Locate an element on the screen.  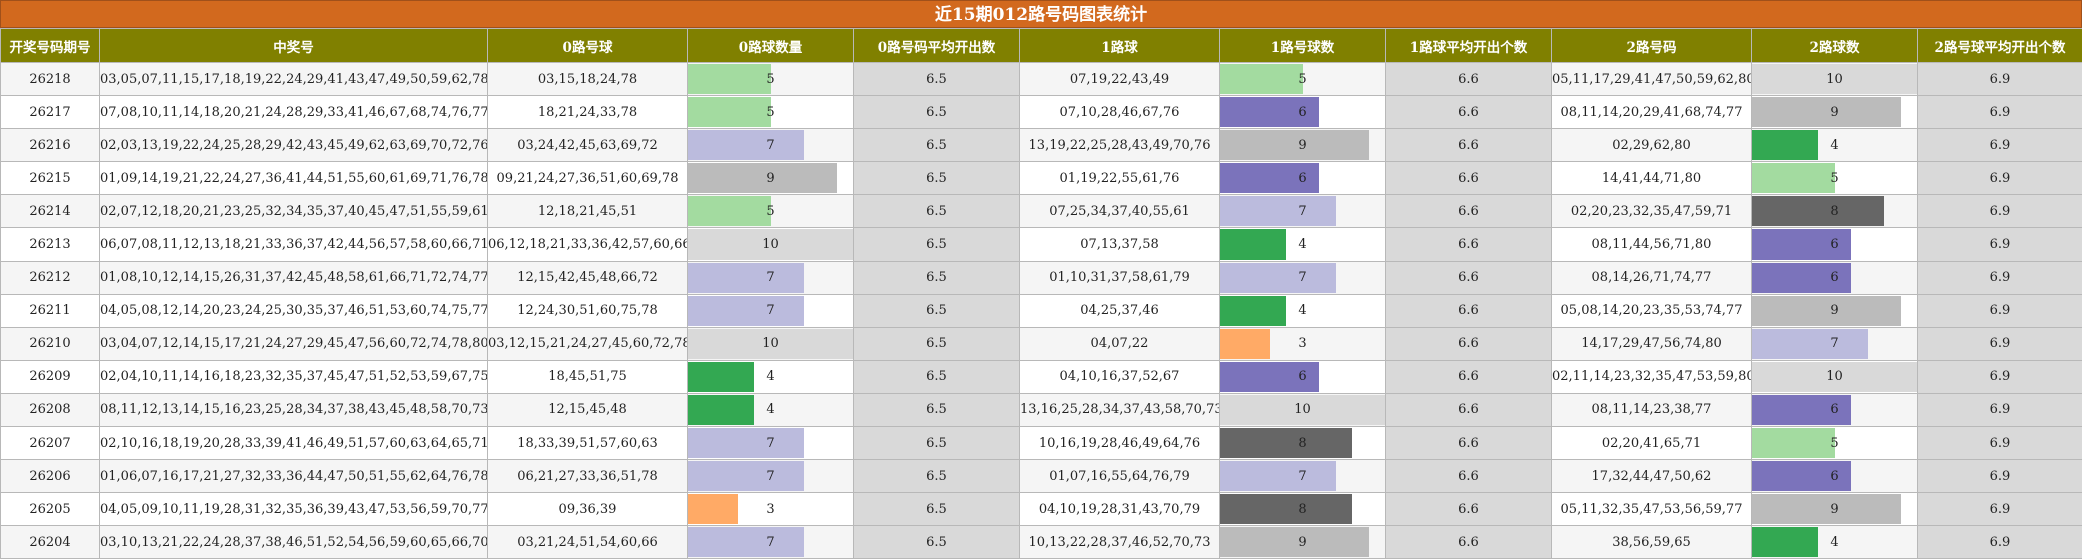
header-route1-count: 1路号球数 is located at coordinates (1303, 46).